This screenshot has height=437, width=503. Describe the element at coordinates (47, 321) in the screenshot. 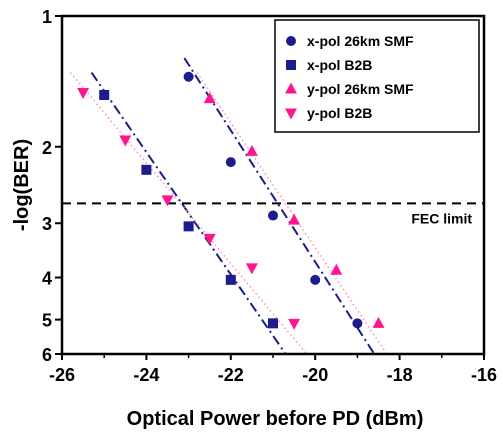

I see `y-tick-label: 5` at that location.